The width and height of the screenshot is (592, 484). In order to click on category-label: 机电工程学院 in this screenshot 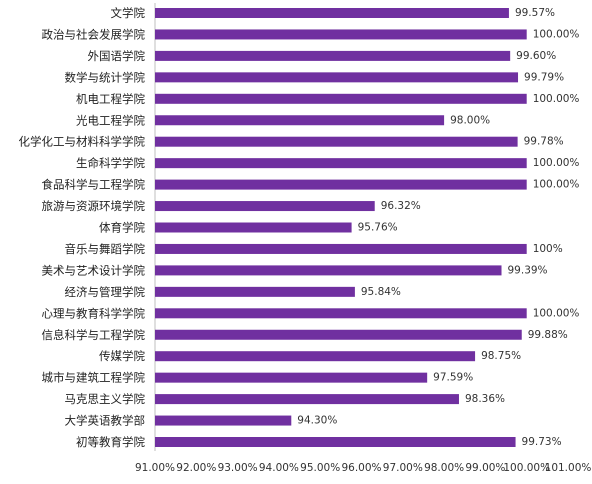, I will do `click(110, 99)`.